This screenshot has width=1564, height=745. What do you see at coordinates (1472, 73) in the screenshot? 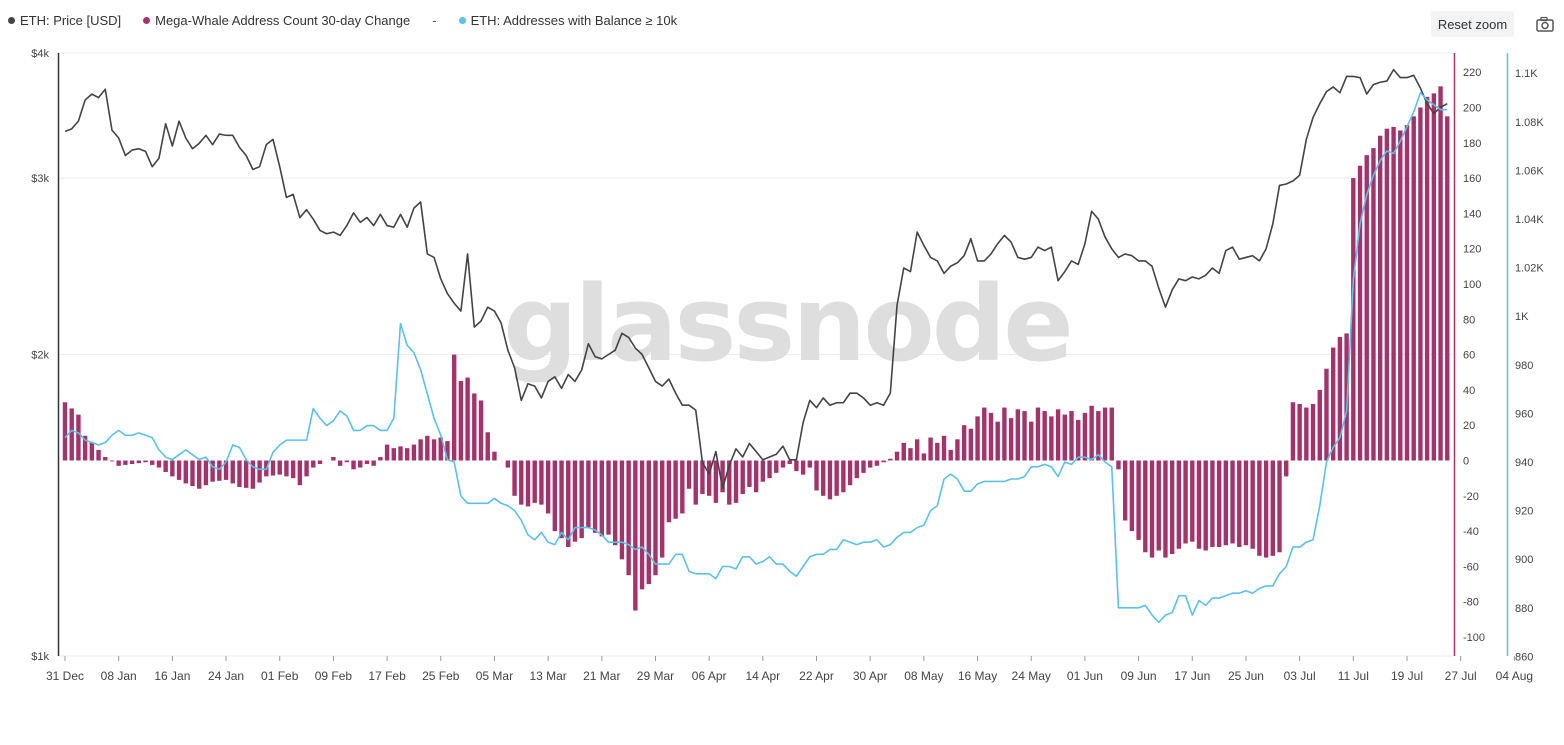
I see `right-axis-change-tick-label: 220` at bounding box center [1472, 73].